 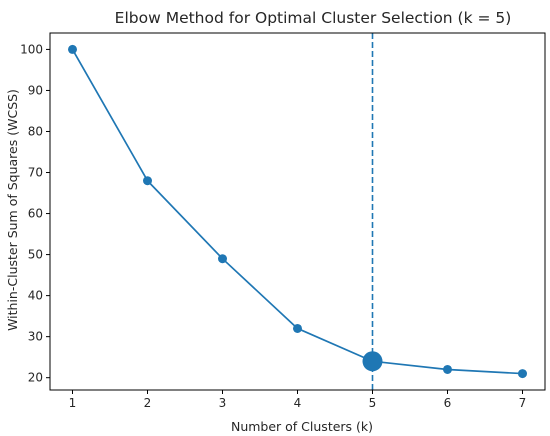 What do you see at coordinates (298, 403) in the screenshot?
I see `x-tick-label: 4` at bounding box center [298, 403].